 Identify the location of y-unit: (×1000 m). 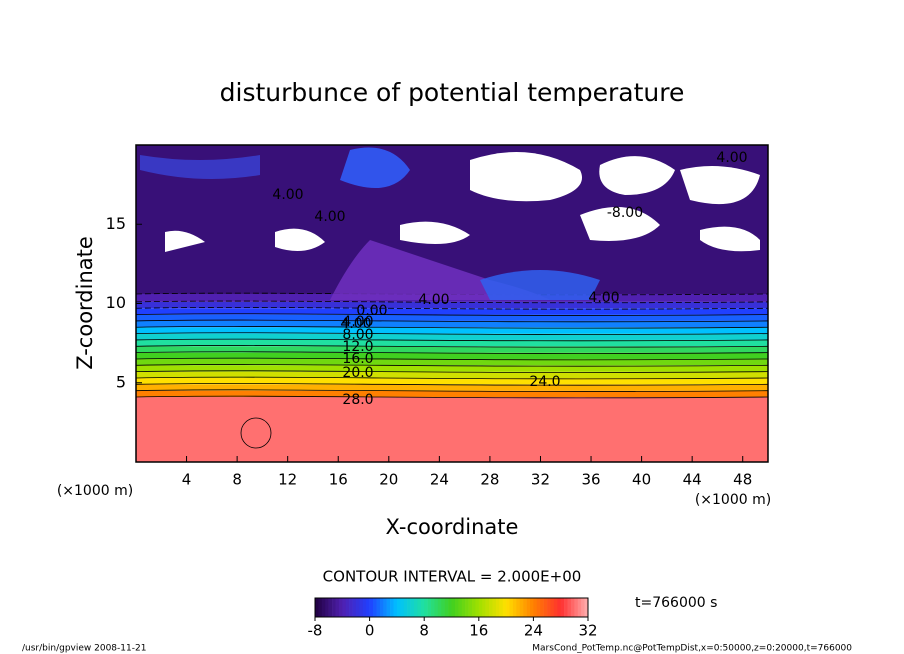
(95, 491).